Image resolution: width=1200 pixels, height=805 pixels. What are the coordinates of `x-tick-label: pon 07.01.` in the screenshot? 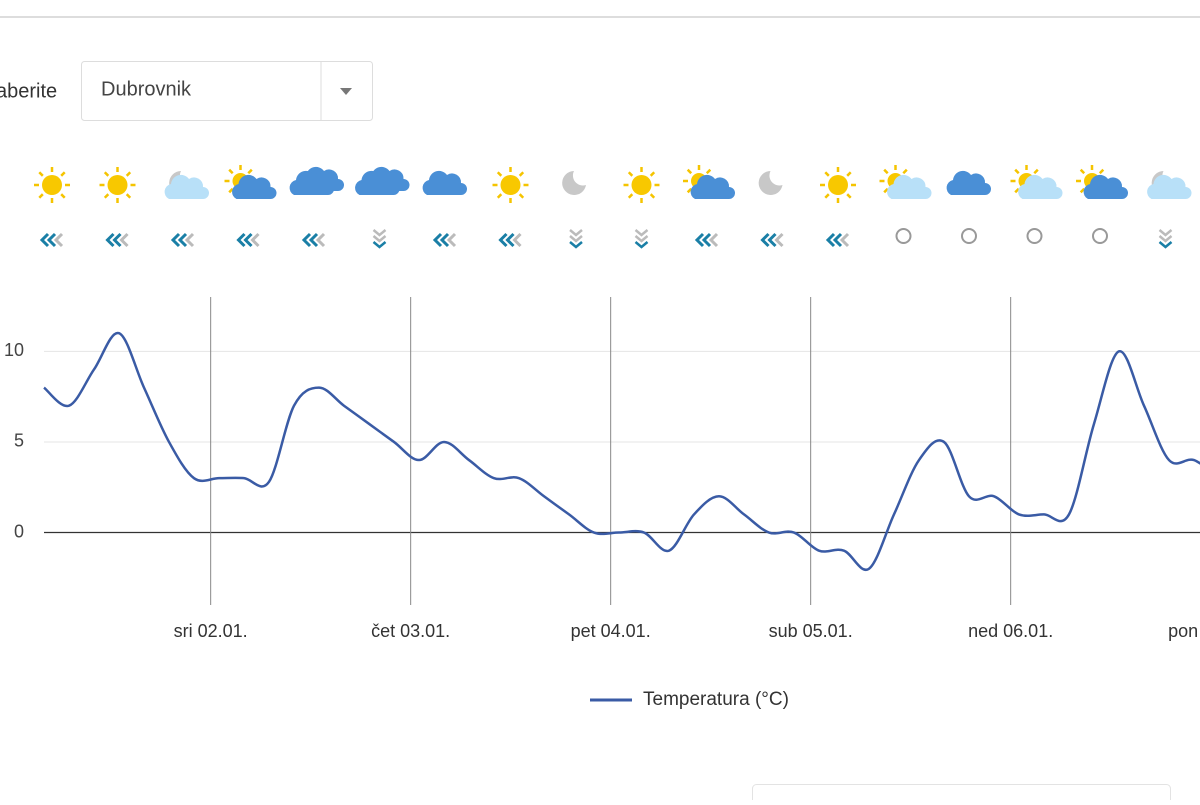 It's located at (1184, 631).